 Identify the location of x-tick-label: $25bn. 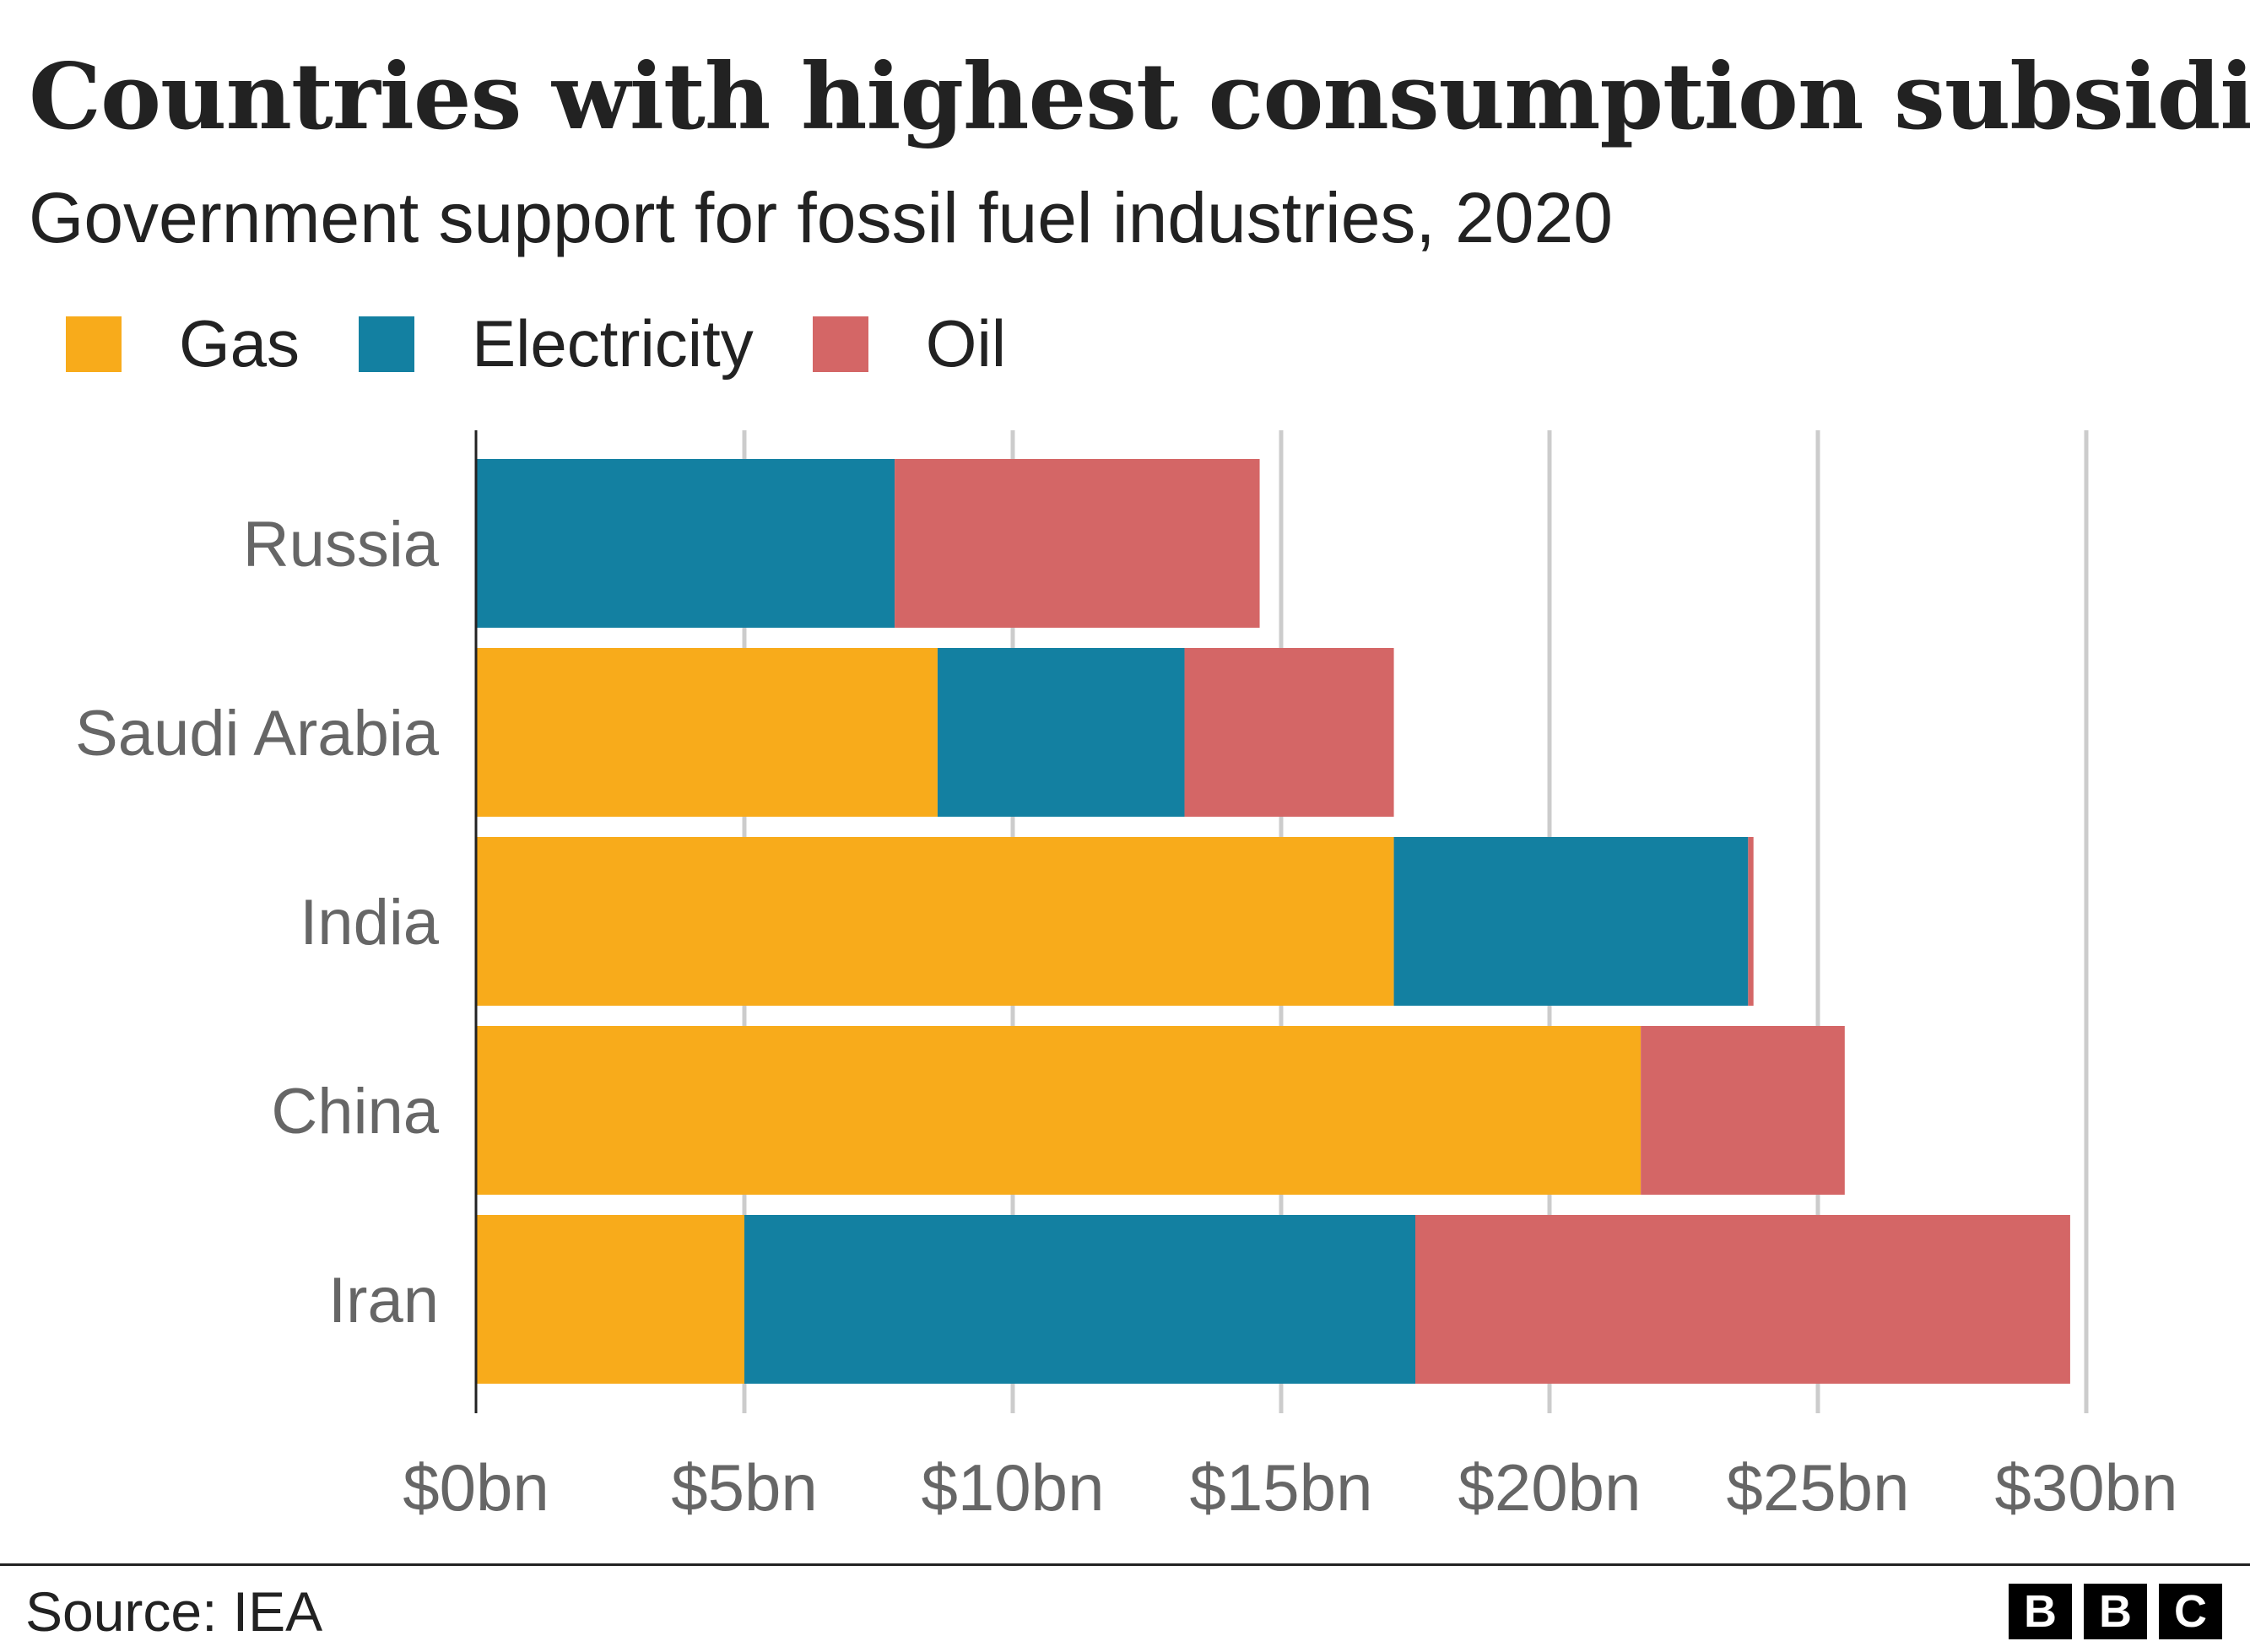
(1819, 1487).